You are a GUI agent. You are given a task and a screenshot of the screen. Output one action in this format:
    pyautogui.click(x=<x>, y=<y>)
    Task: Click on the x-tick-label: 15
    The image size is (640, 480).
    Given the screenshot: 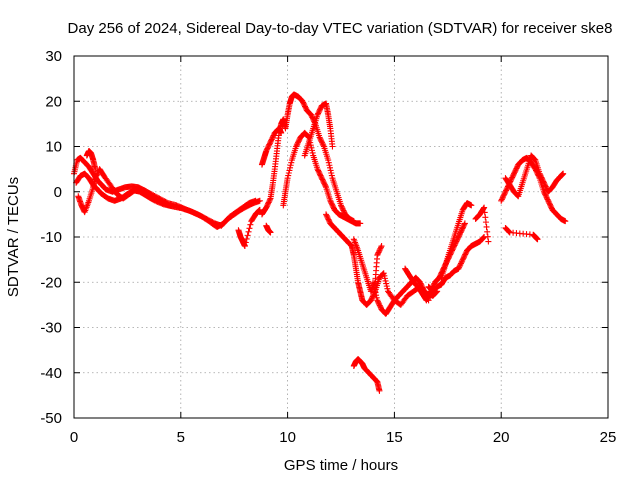 What is the action you would take?
    pyautogui.click(x=394, y=437)
    